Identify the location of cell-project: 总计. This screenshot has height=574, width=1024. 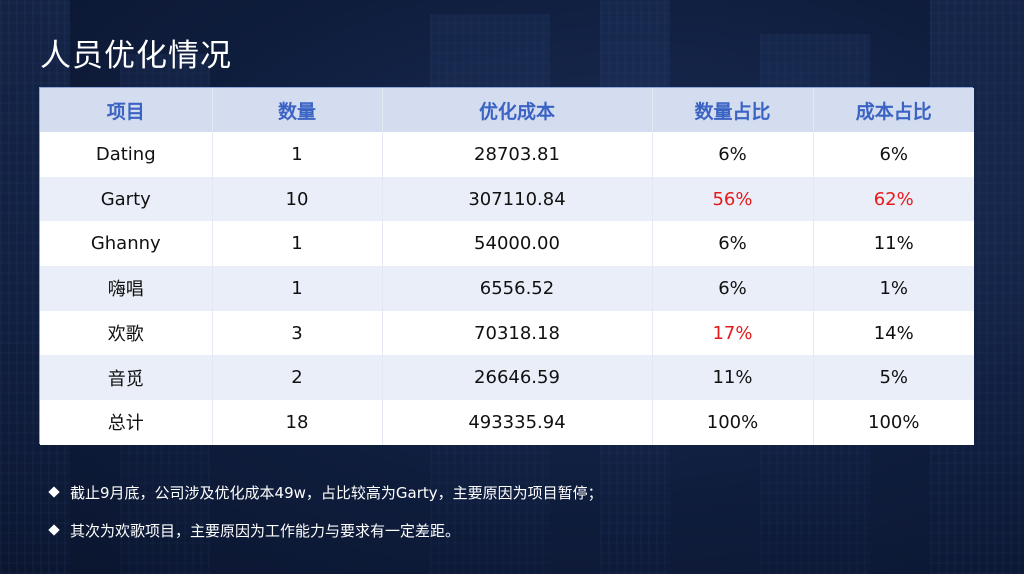
(126, 422).